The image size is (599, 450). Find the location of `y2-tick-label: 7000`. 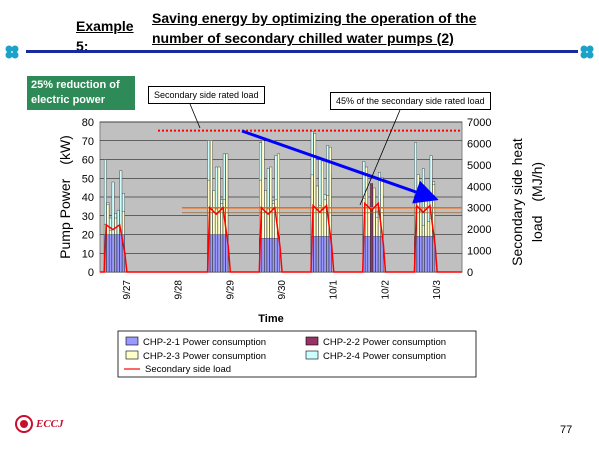

y2-tick-label: 7000 is located at coordinates (479, 123).